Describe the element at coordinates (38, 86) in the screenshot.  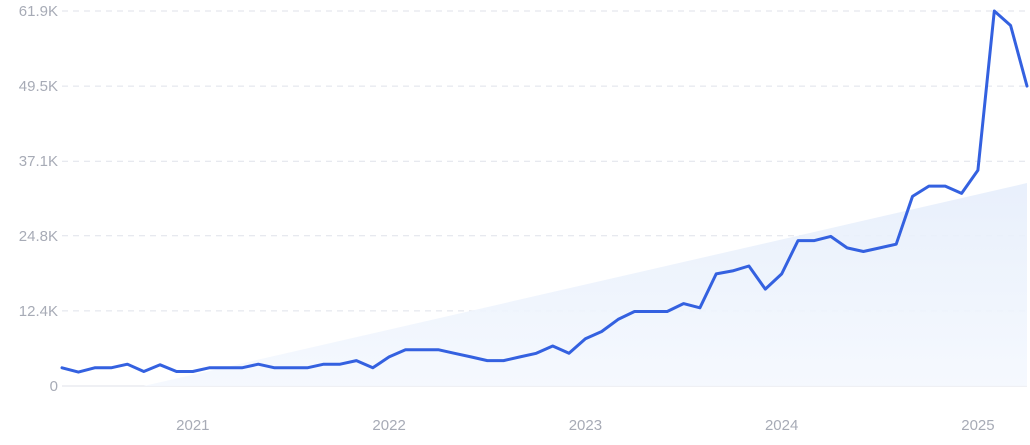
I see `y-tick-label: 49.5K` at that location.